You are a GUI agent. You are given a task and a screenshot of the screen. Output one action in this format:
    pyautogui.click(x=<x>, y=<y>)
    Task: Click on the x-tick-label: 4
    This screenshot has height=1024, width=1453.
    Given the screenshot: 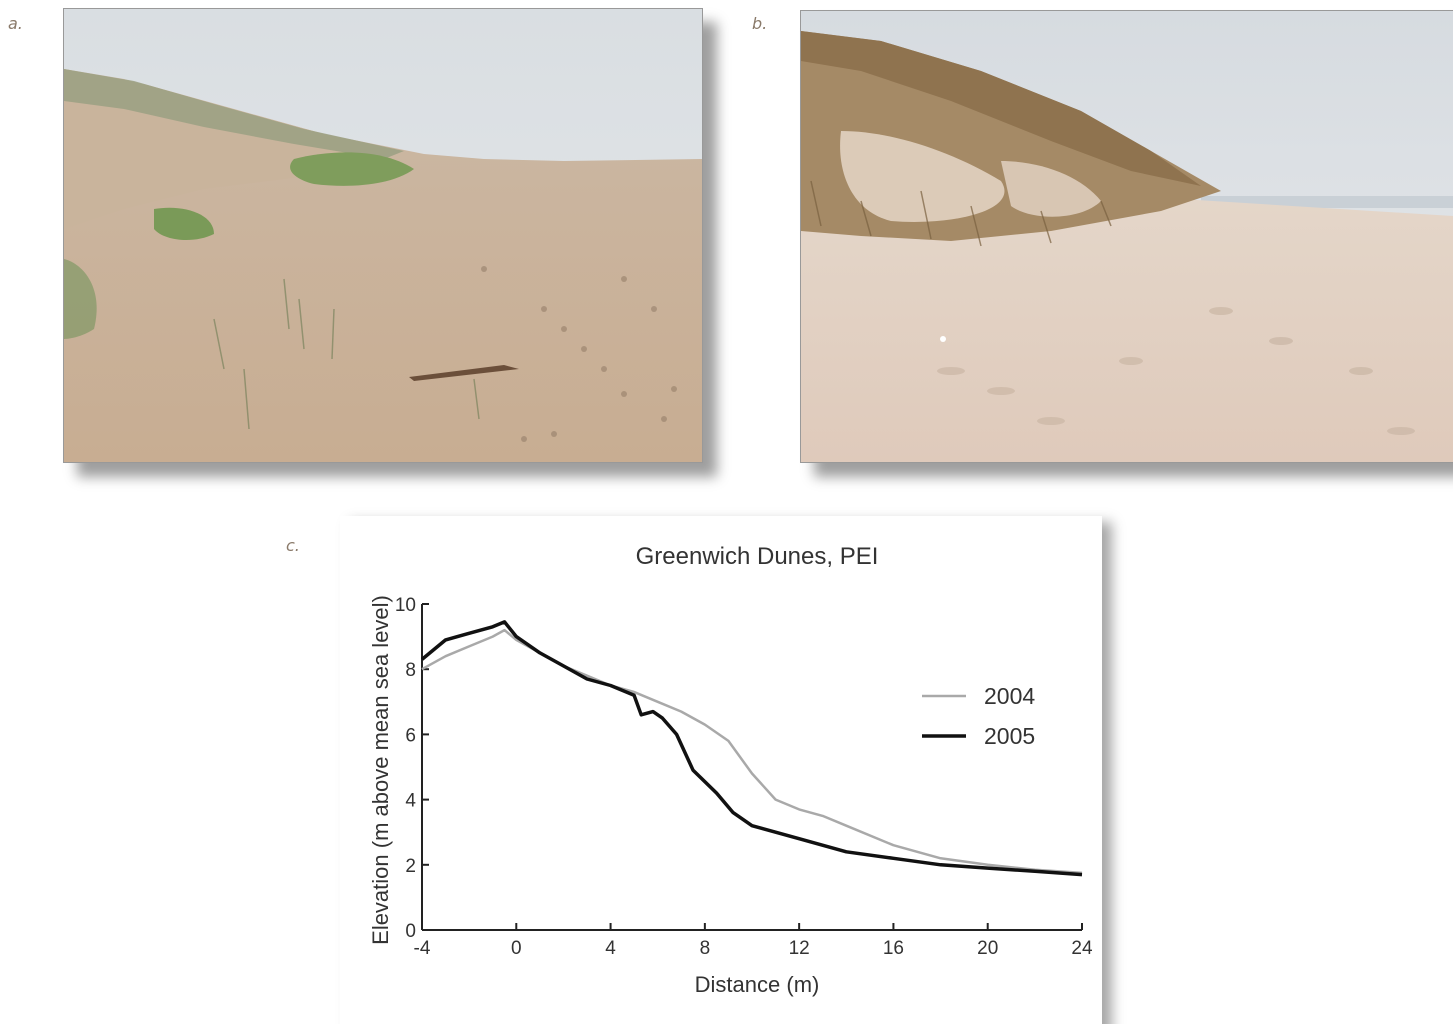 What is the action you would take?
    pyautogui.click(x=610, y=948)
    